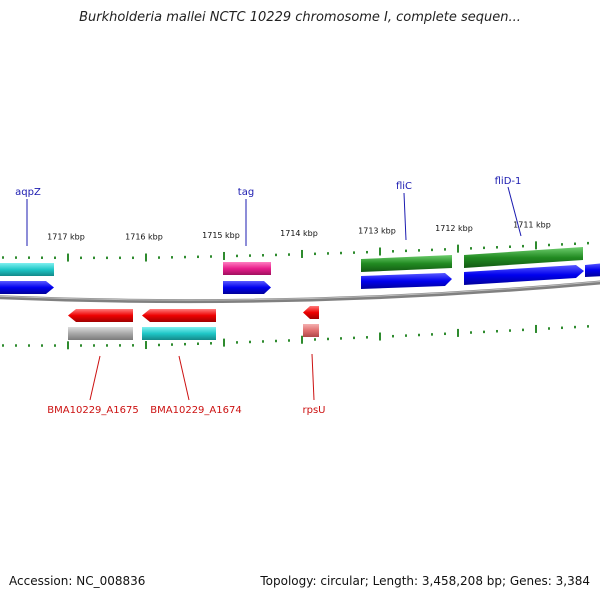  I want to click on gene-label-fliC: fliC, so click(404, 186).